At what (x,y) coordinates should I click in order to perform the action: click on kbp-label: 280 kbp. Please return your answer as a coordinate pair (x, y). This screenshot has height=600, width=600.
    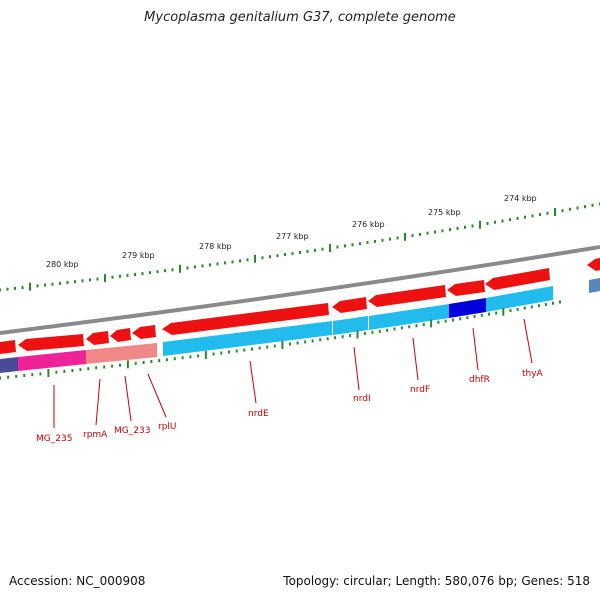
    Looking at the image, I should click on (62, 264).